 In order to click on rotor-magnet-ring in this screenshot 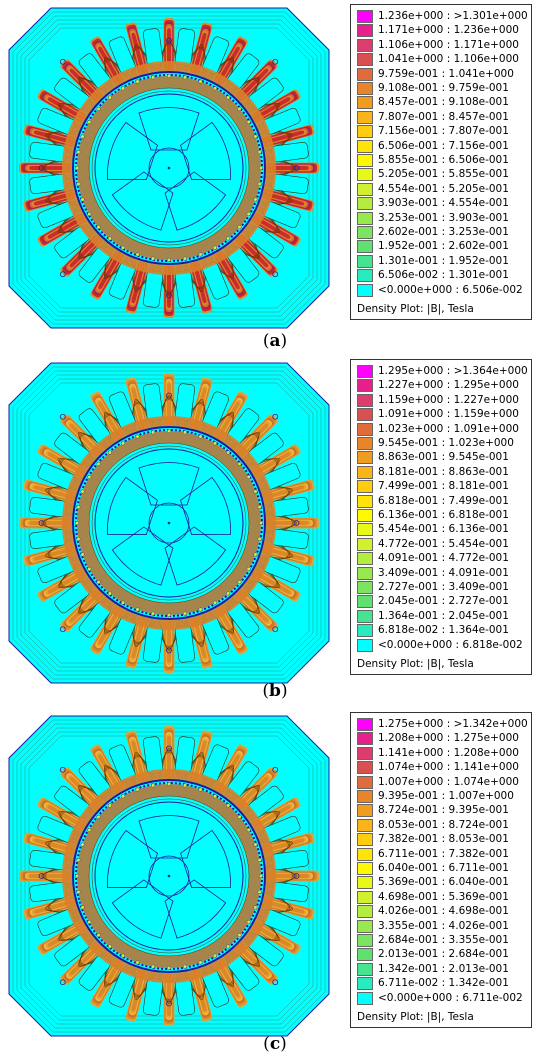, I will do `click(169, 876)`.